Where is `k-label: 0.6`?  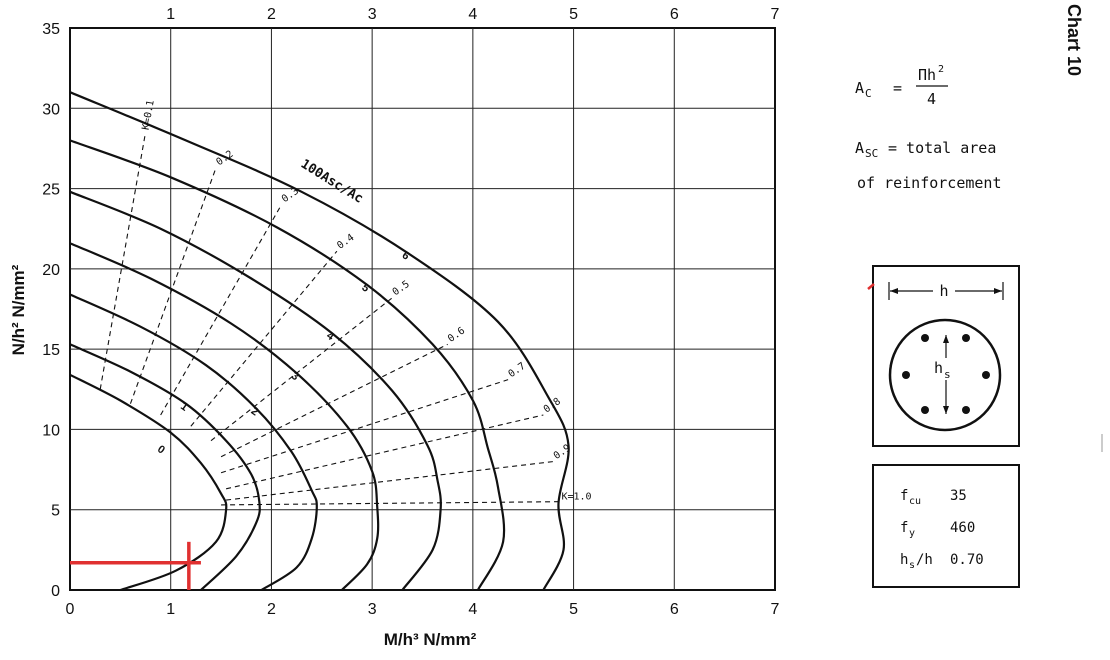 k-label: 0.6 is located at coordinates (456, 334).